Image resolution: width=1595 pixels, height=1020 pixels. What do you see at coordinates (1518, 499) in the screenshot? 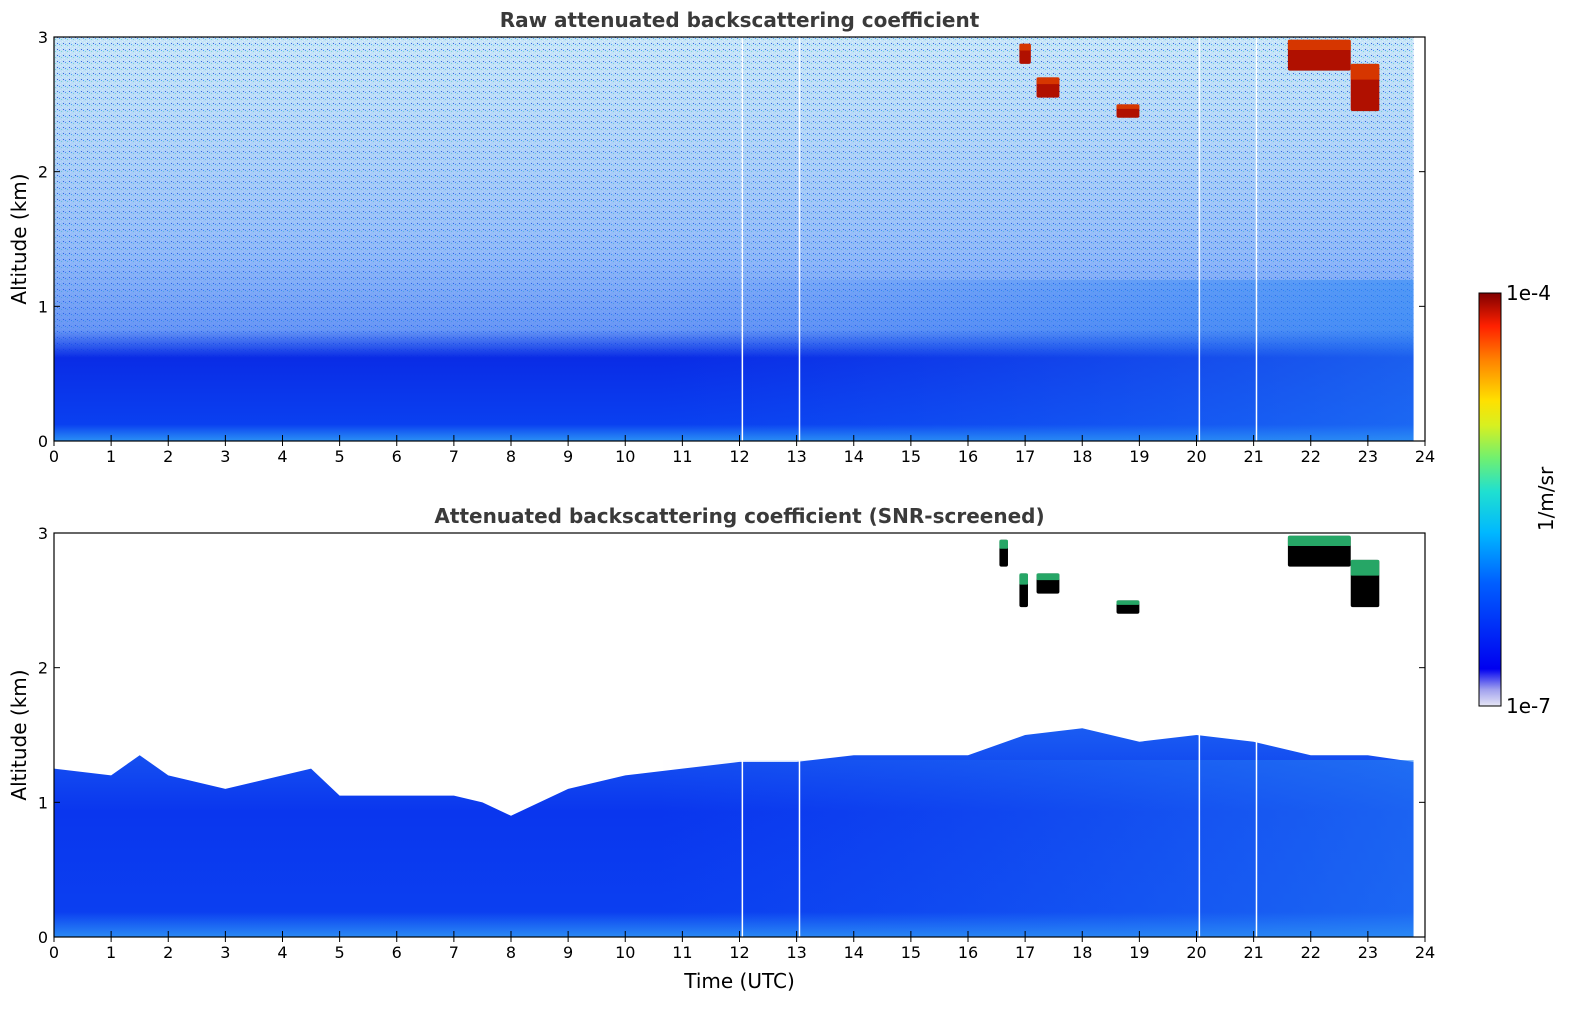
I see `colorbar: 1e-4 1e-7 1/m/sr` at bounding box center [1518, 499].